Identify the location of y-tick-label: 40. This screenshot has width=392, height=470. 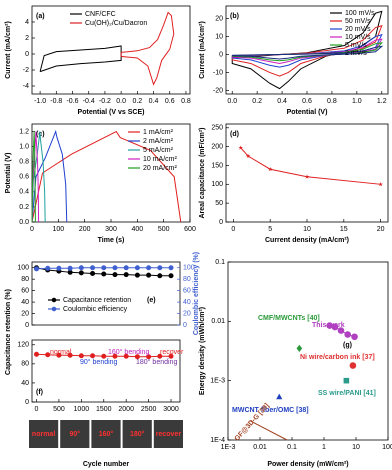
(25, 302).